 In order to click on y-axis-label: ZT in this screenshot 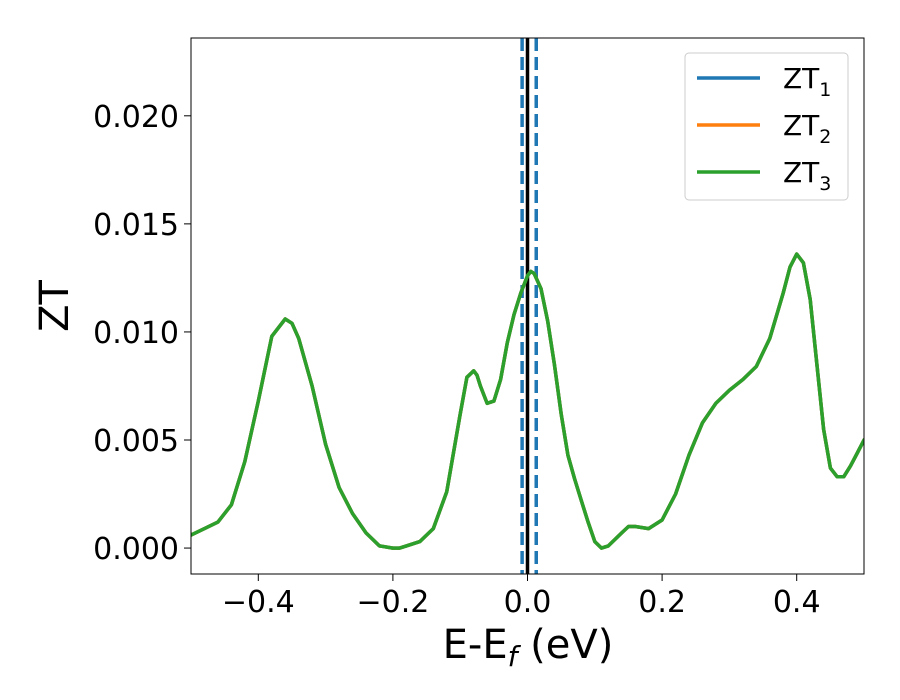, I will do `click(55, 306)`.